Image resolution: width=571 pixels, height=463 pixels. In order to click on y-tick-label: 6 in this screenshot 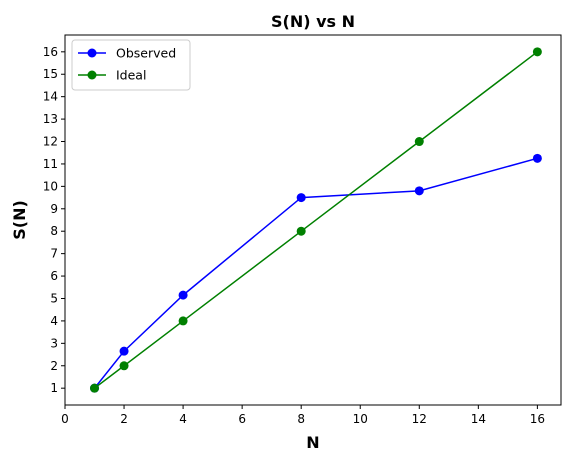, I will do `click(54, 276)`.